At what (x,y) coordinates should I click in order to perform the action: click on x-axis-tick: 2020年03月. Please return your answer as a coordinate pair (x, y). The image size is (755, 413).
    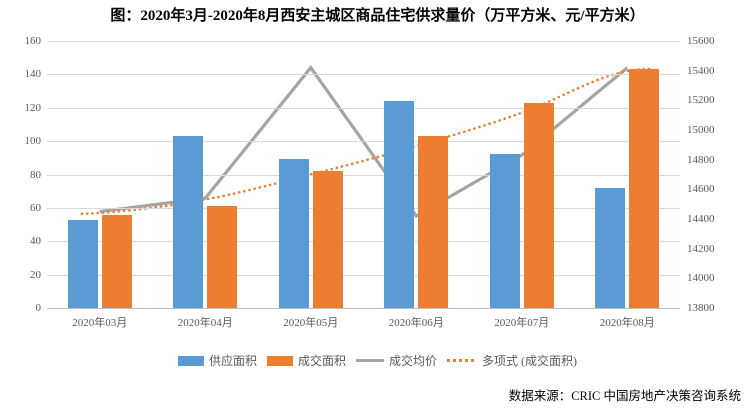
    Looking at the image, I should click on (100, 323).